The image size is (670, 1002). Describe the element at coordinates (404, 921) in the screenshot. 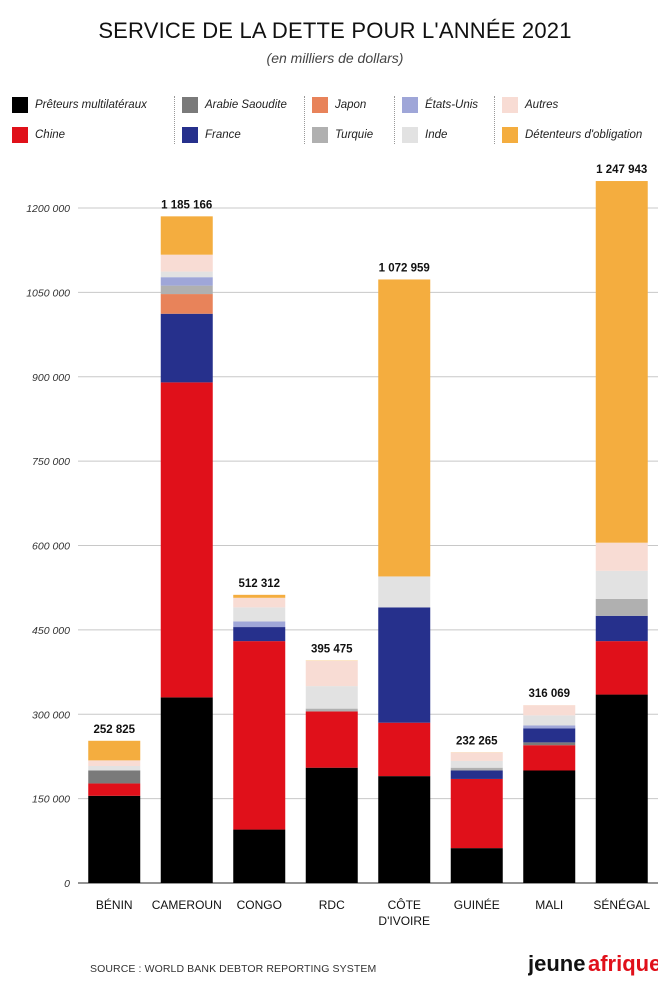

I see `x-category-label: D'IVOIRE` at that location.